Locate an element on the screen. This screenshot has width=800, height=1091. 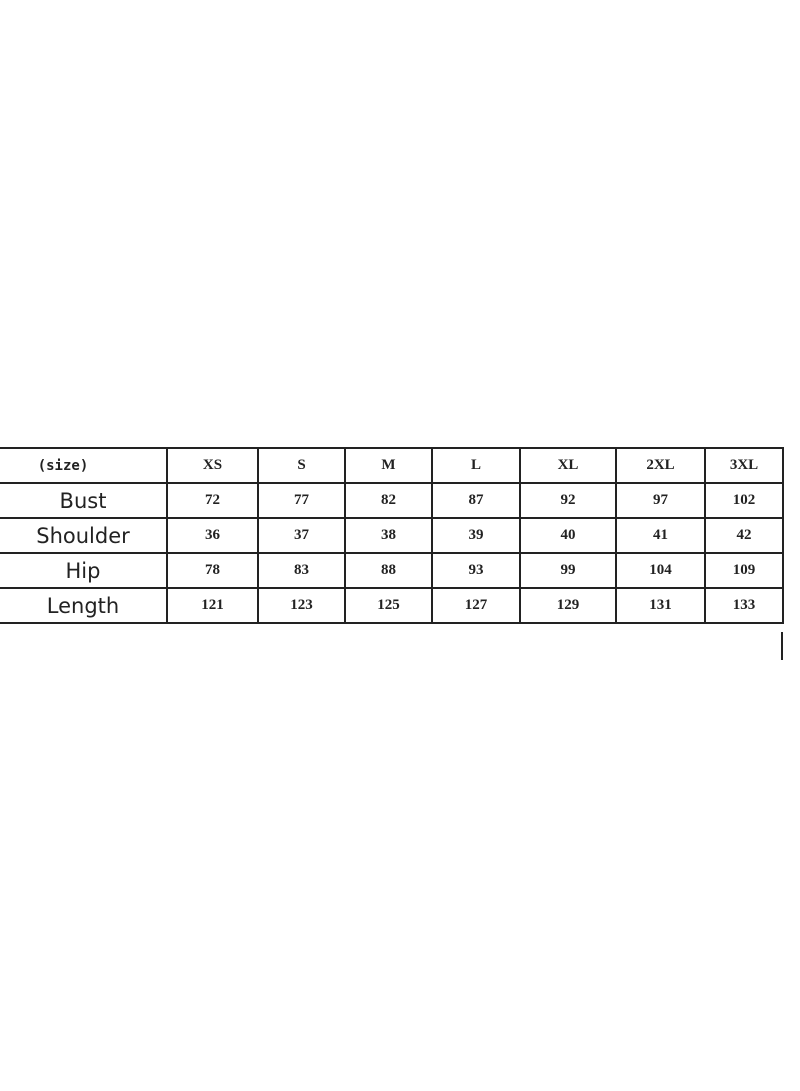
measurement-cell: 133 is located at coordinates (744, 605).